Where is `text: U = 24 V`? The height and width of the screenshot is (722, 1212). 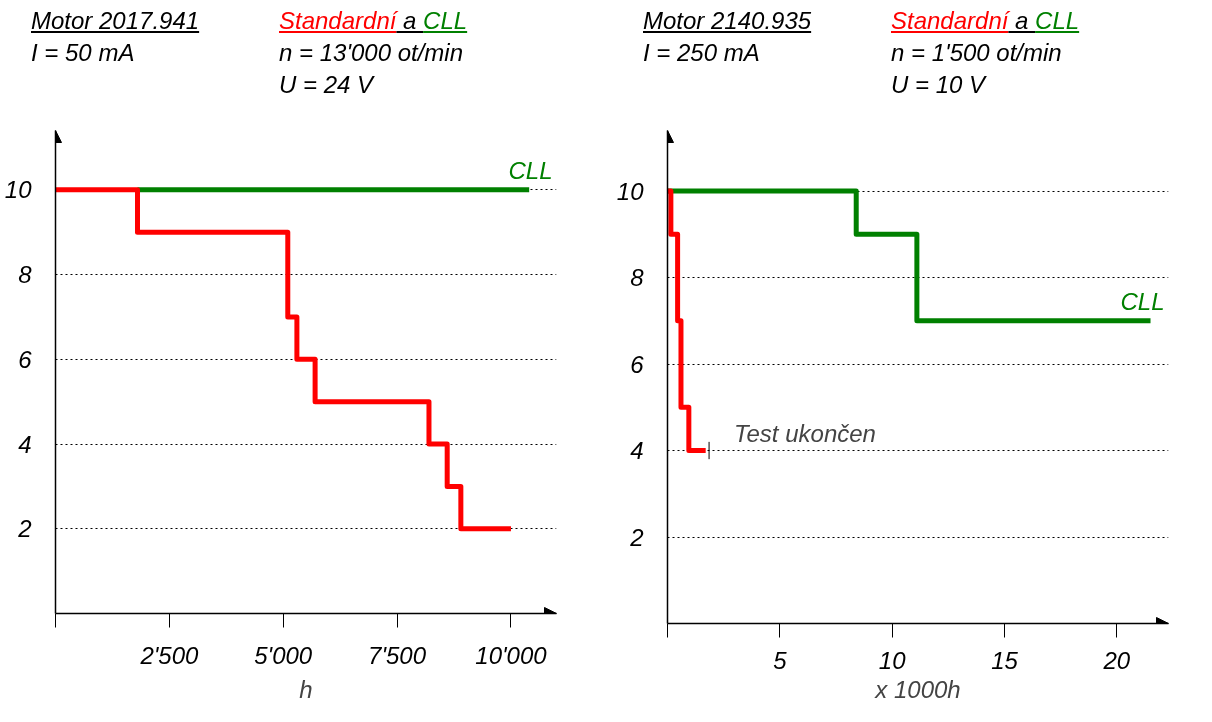
text: U = 24 V is located at coordinates (327, 85).